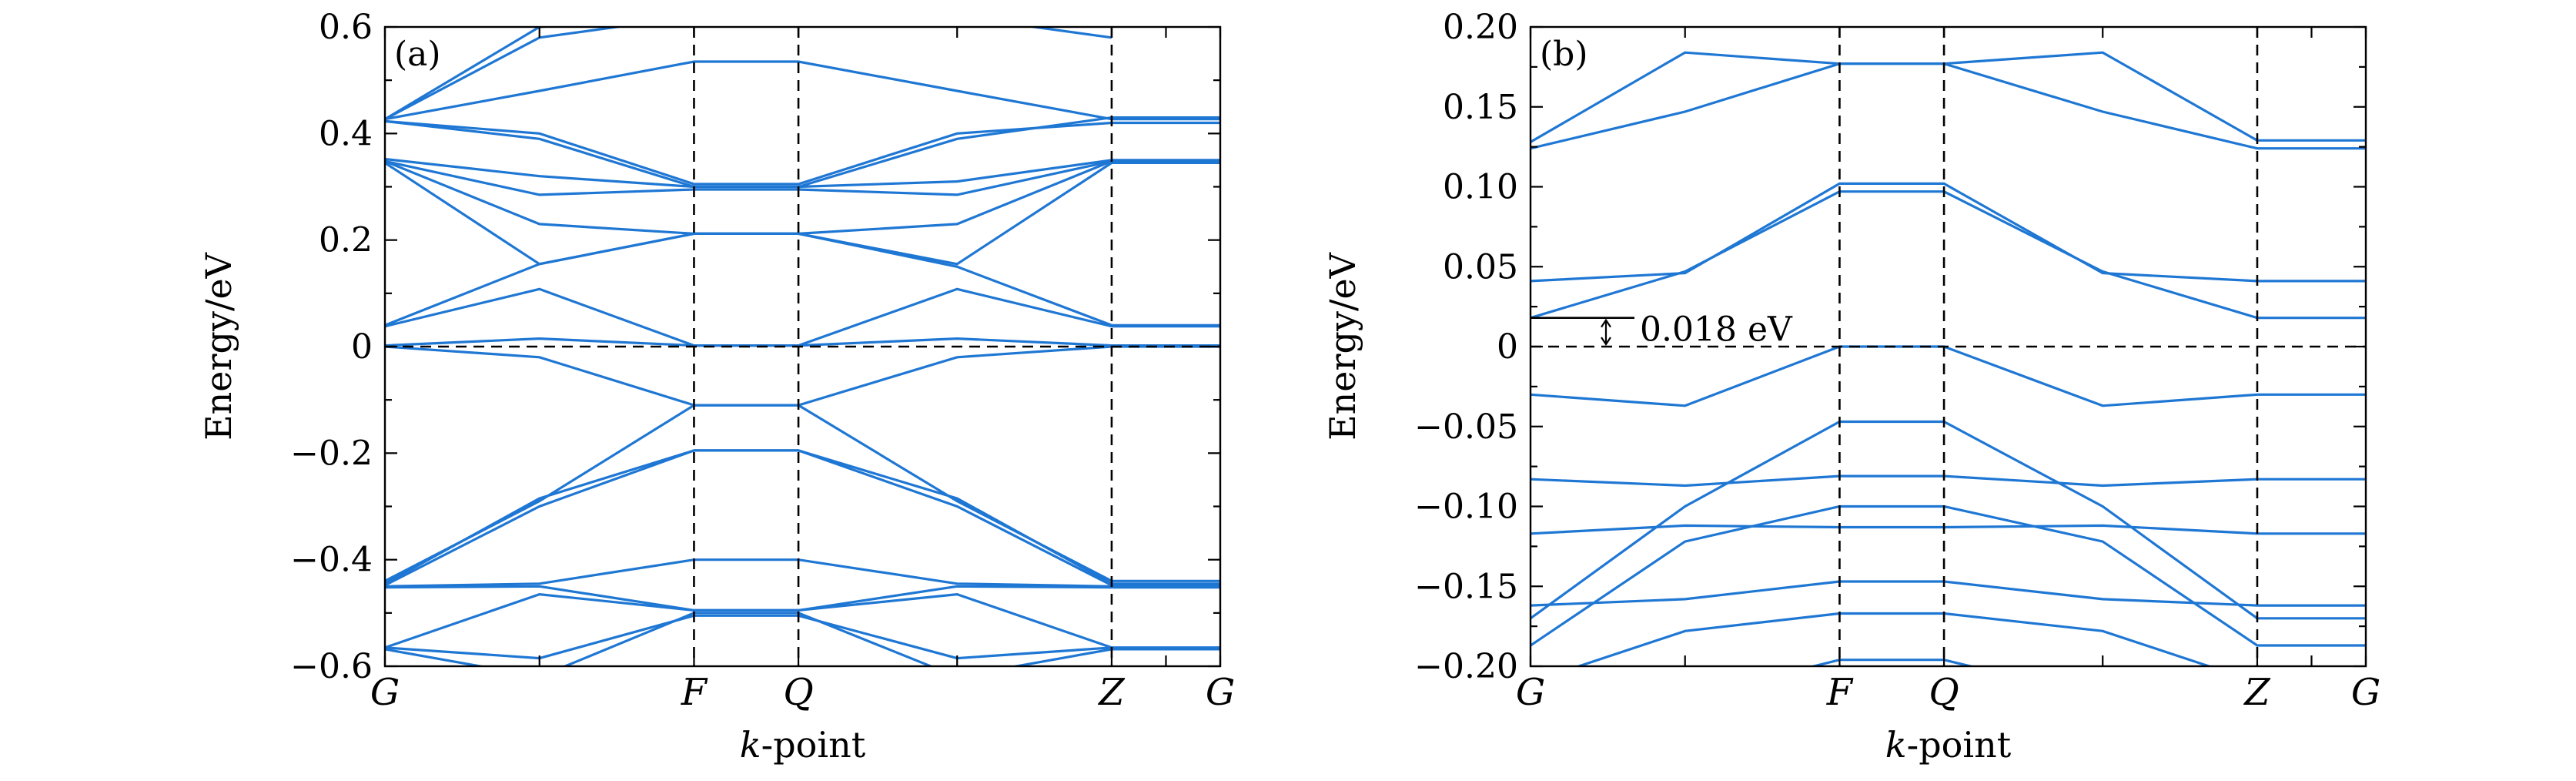 This screenshot has width=2576, height=781. I want to click on y-tick-label: −0.05, so click(1466, 427).